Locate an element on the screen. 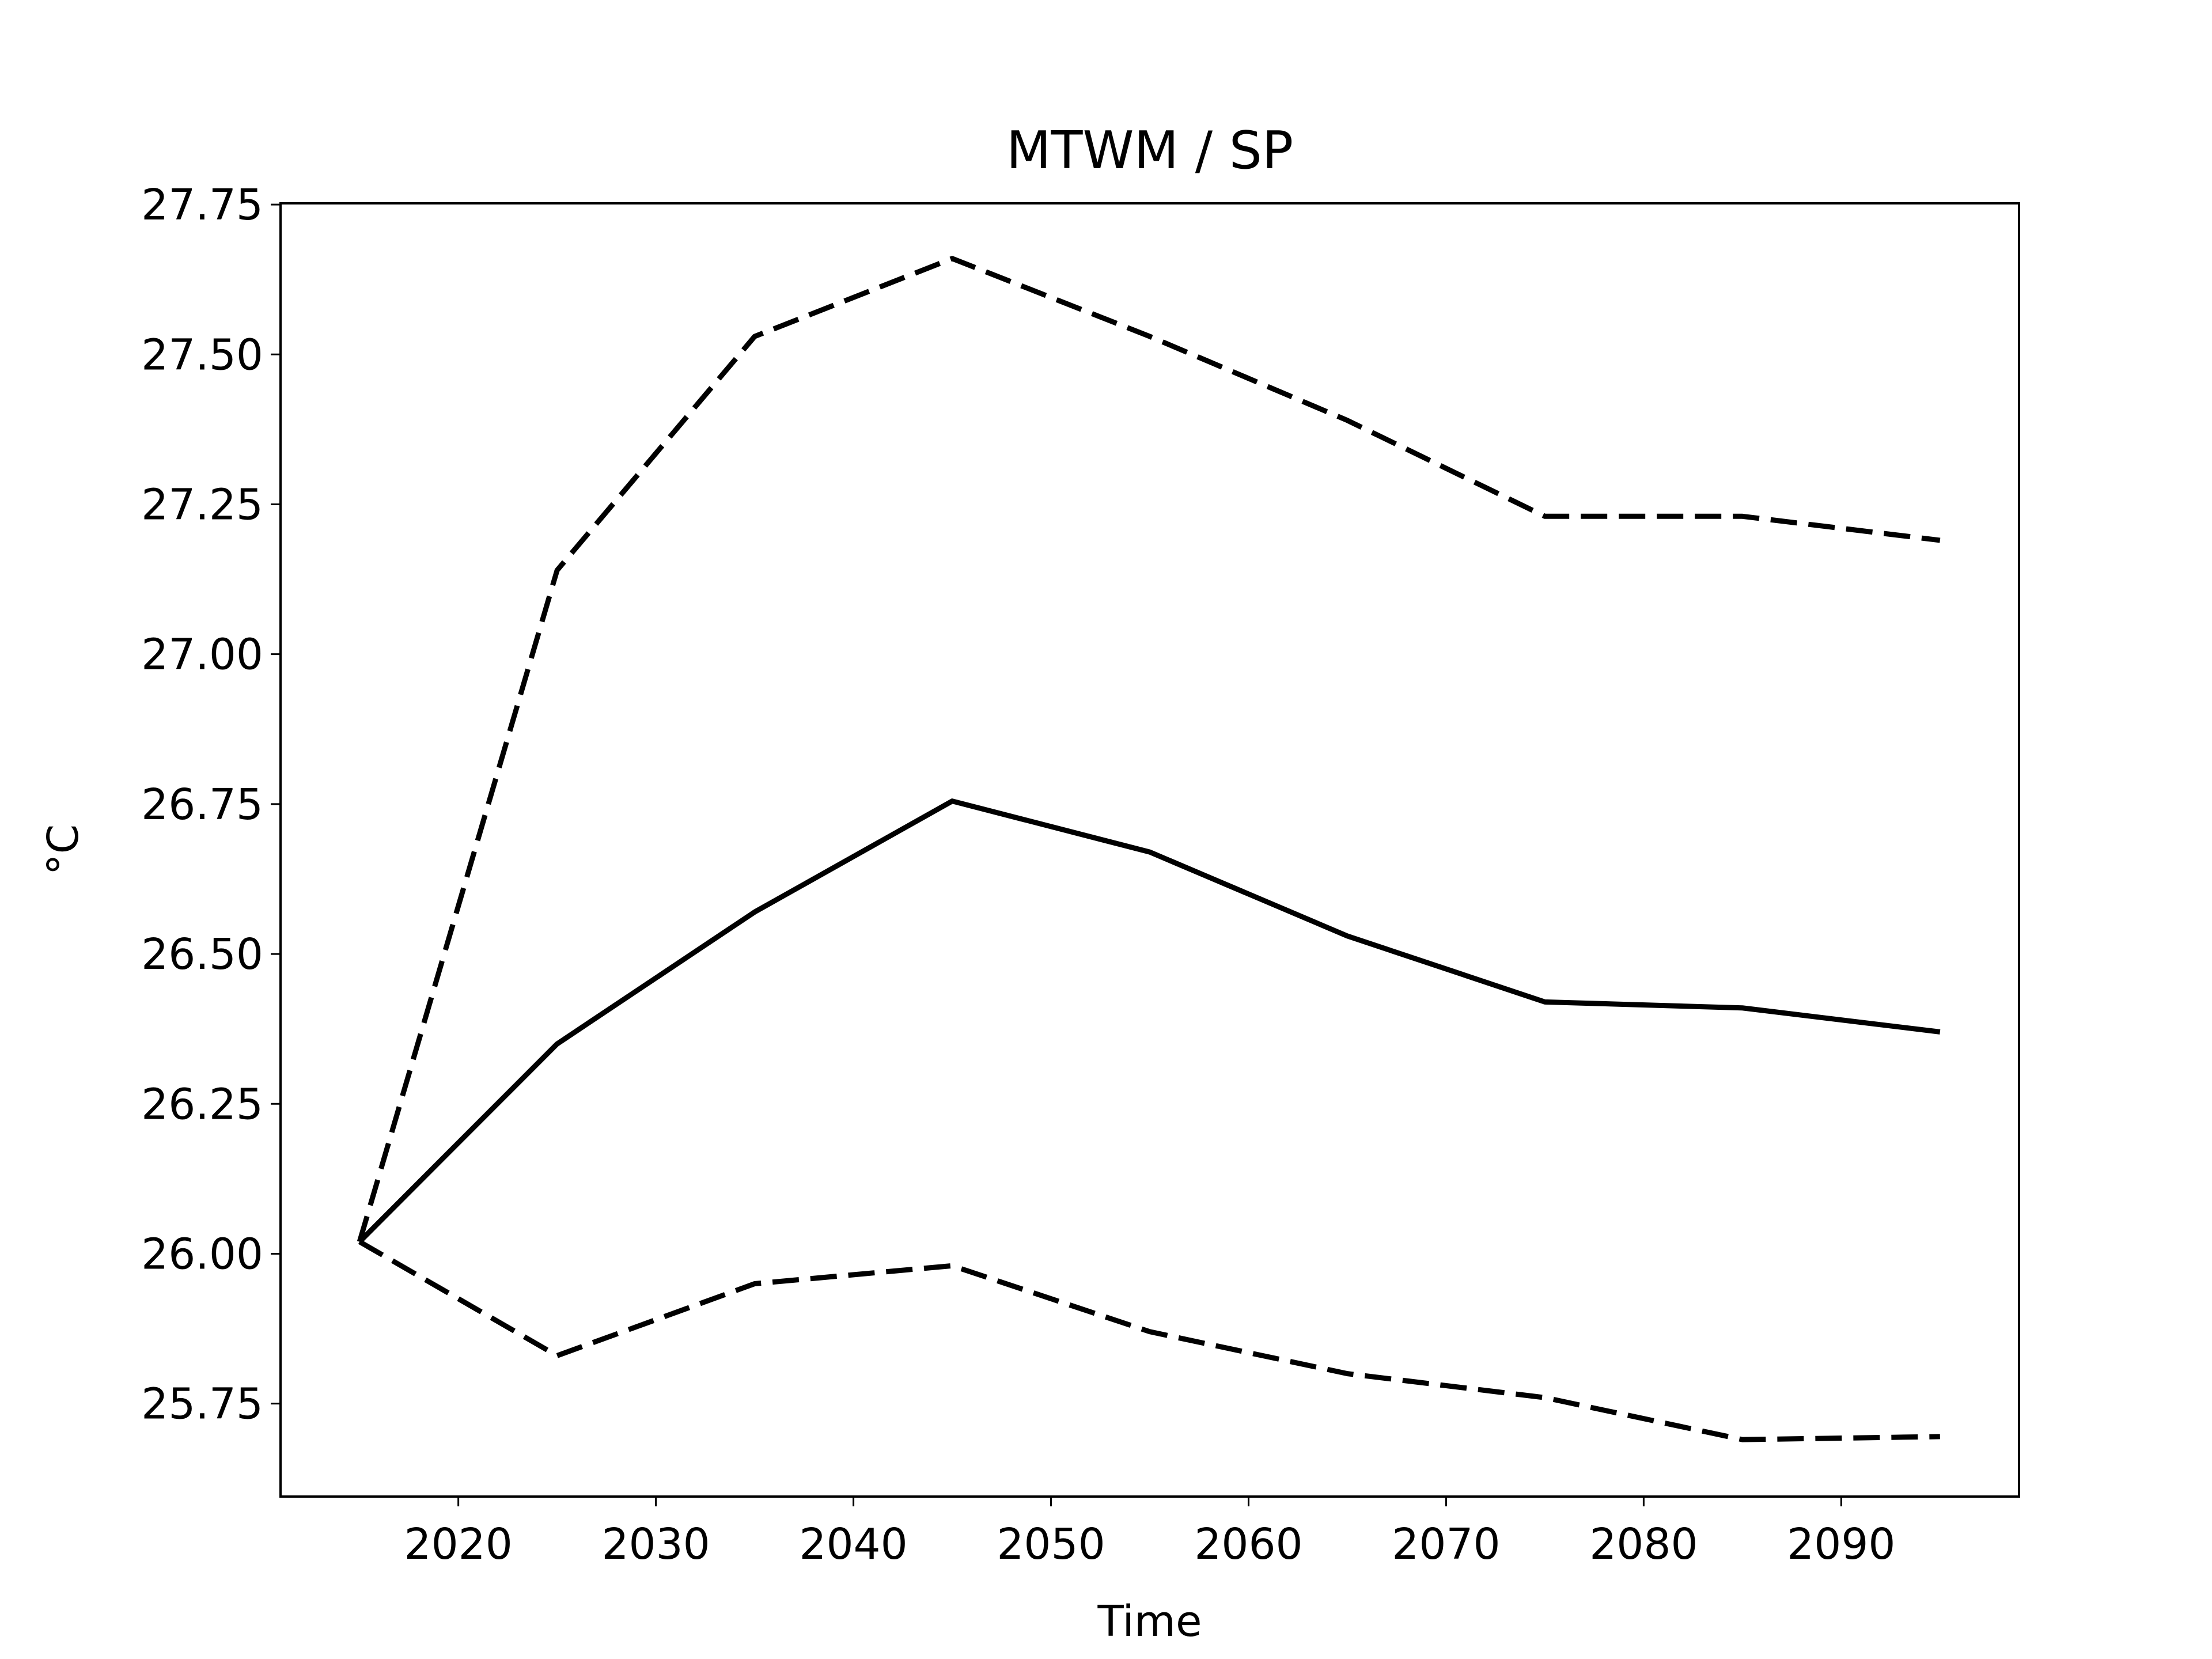  x-tick-label: 2060 is located at coordinates (1248, 1544).